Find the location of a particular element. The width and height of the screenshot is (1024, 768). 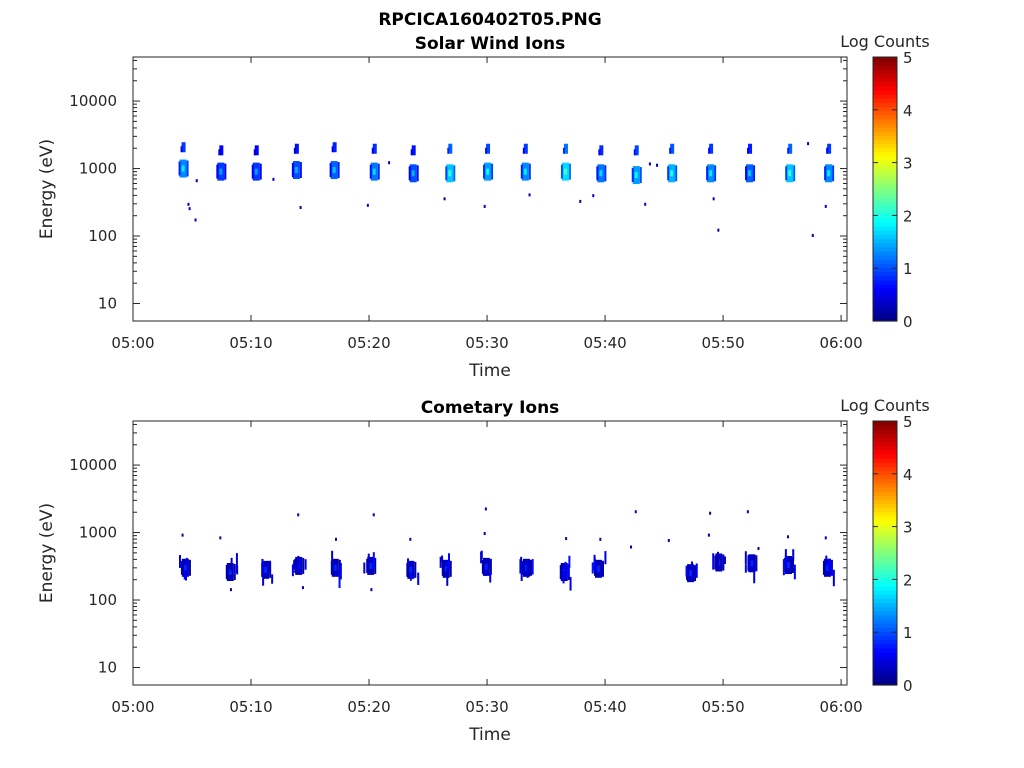

y-tick-label: 10000 is located at coordinates (93, 101).